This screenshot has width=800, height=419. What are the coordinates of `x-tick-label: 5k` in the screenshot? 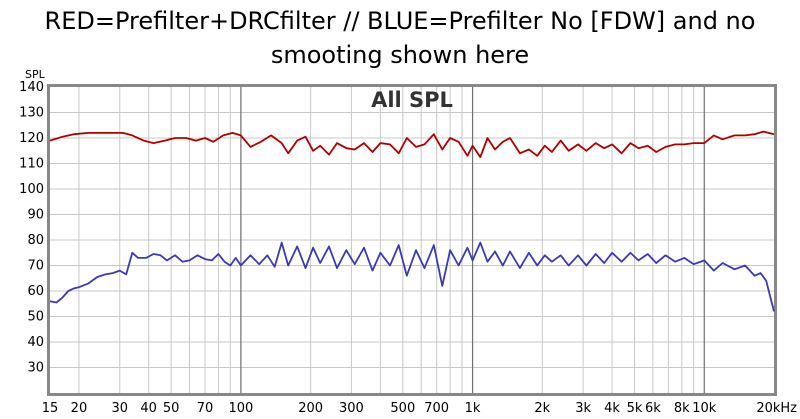 It's located at (635, 408).